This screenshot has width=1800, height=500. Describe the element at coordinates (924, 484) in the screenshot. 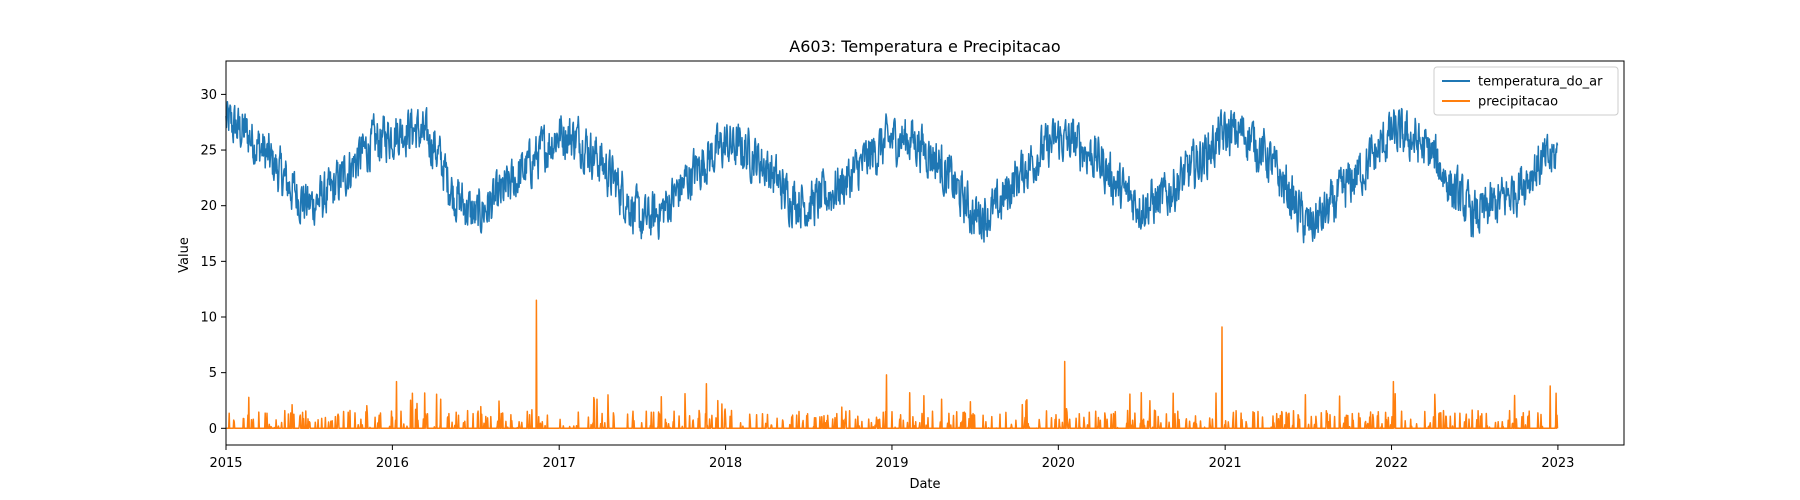

I see `x-axis-title: Date` at that location.